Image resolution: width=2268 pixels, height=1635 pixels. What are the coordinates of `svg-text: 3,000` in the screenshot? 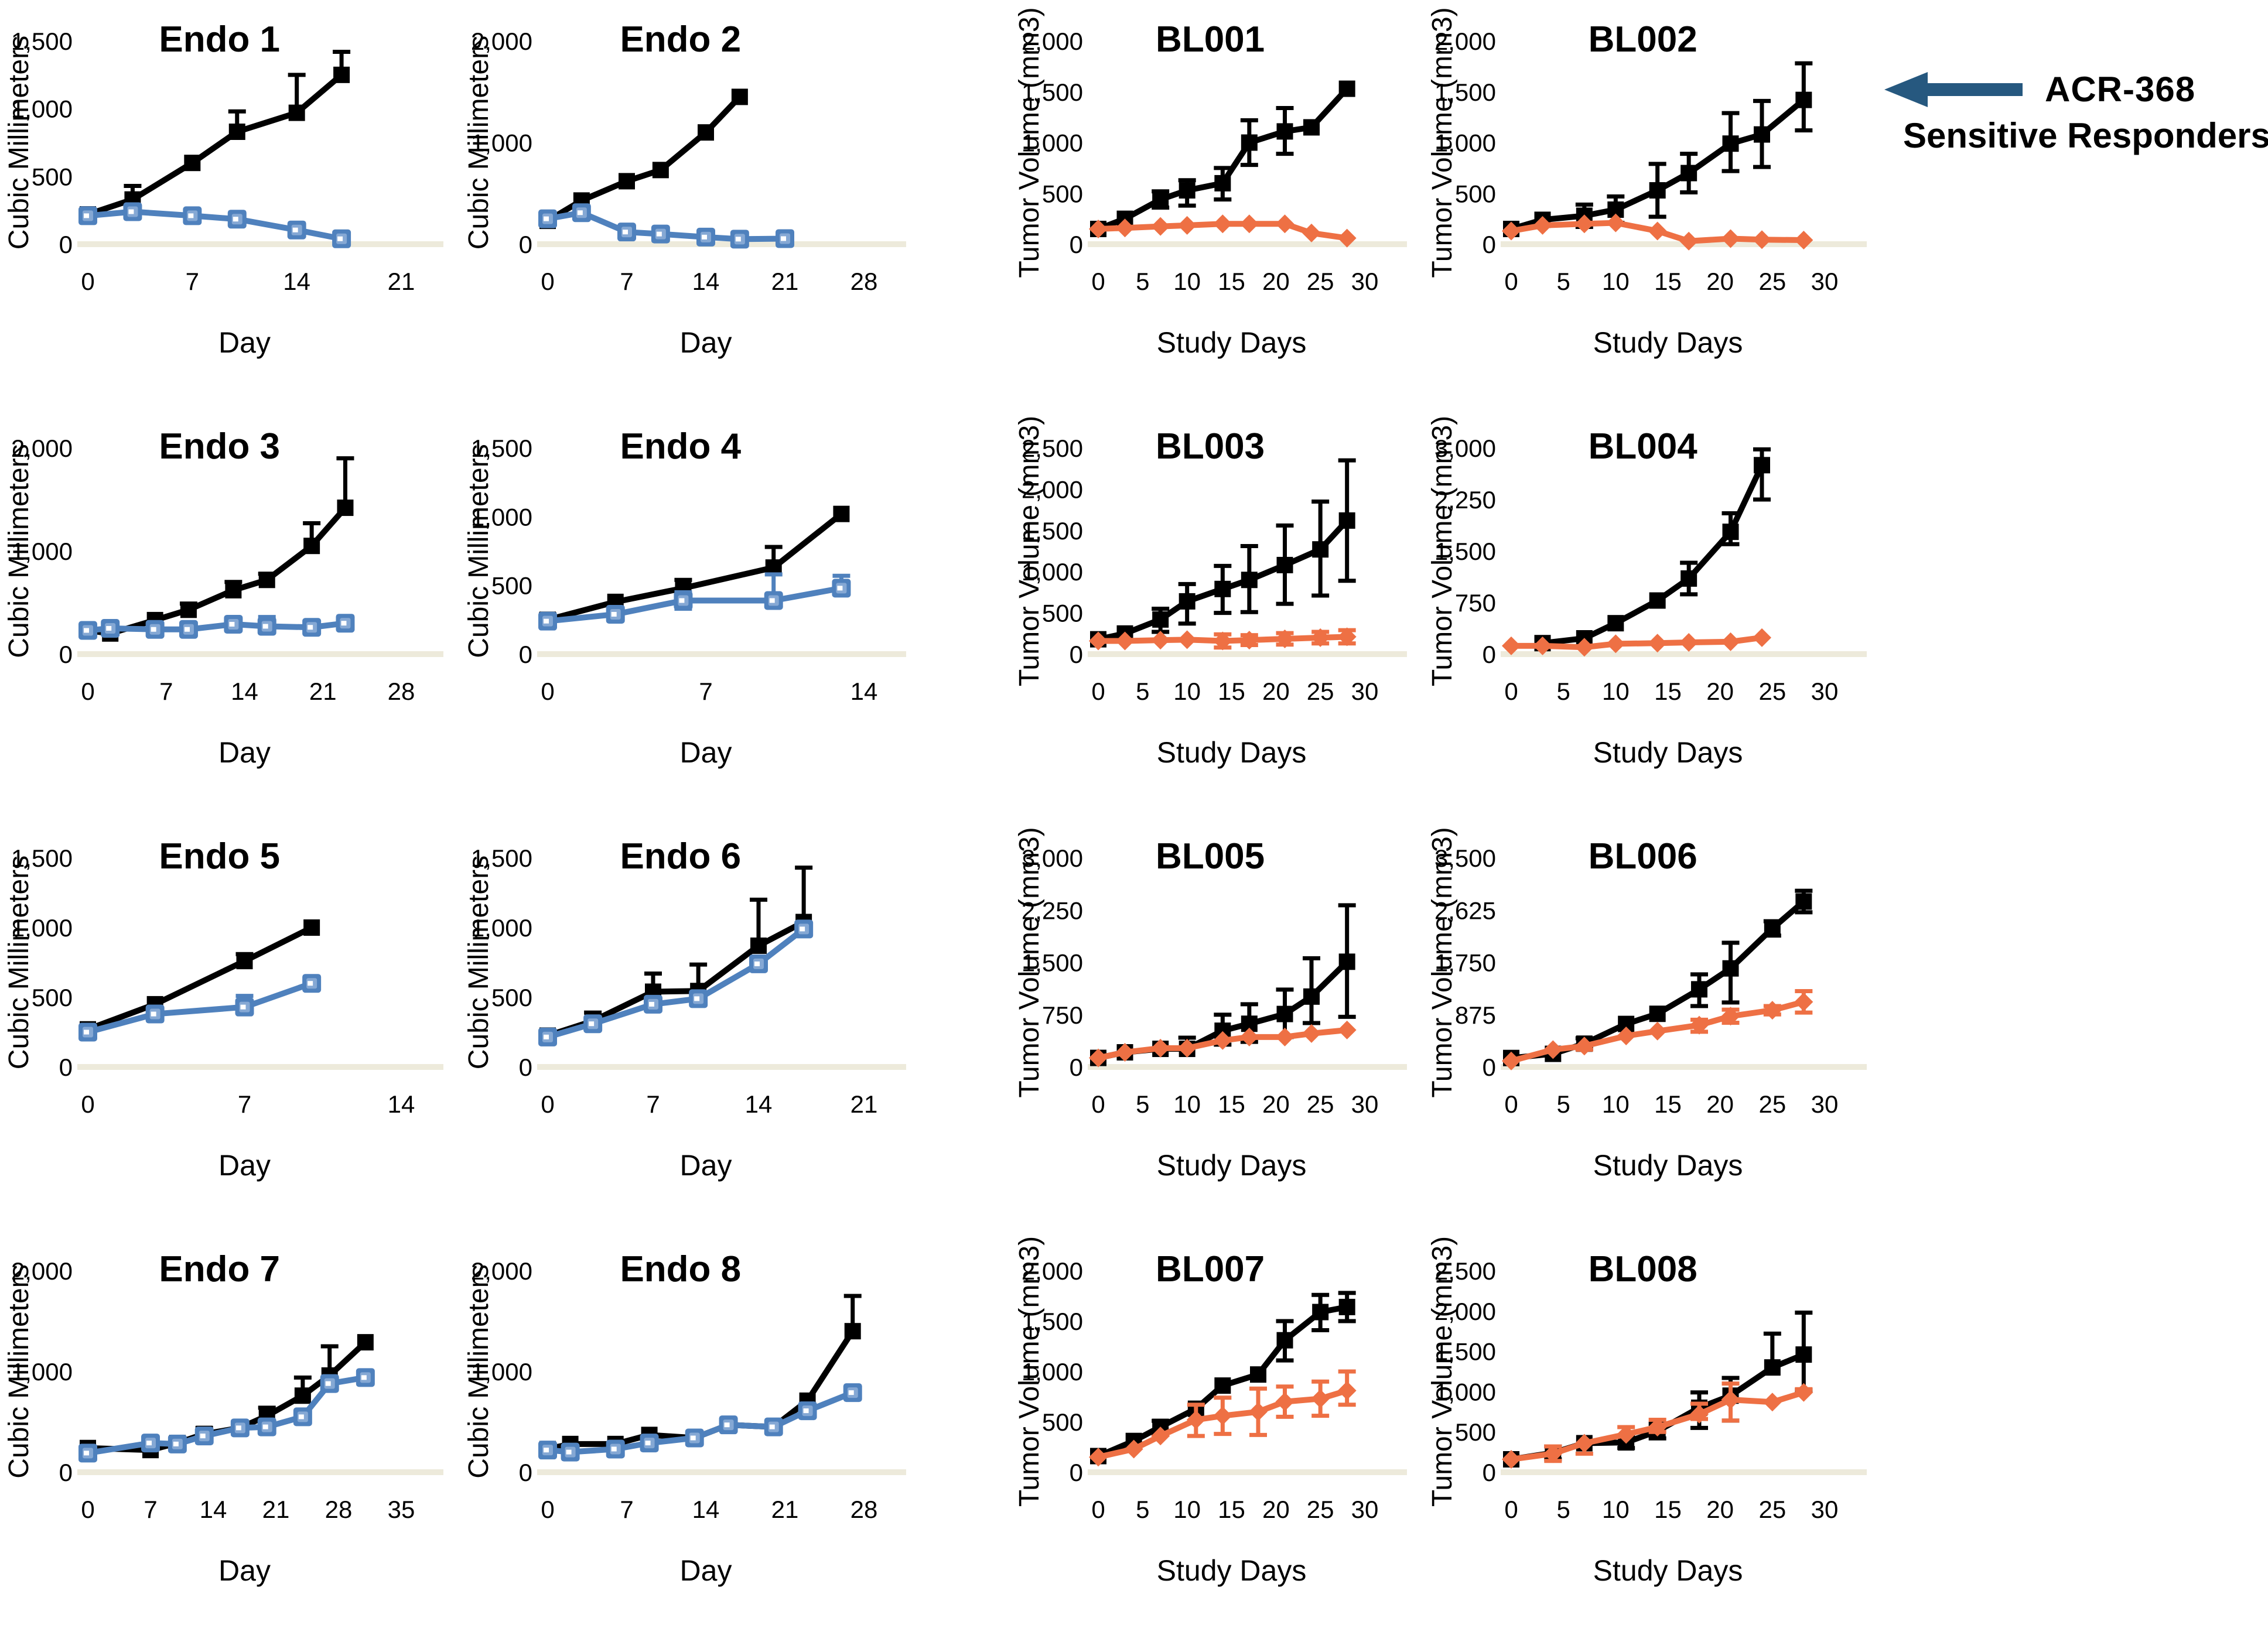 It's located at (1465, 448).